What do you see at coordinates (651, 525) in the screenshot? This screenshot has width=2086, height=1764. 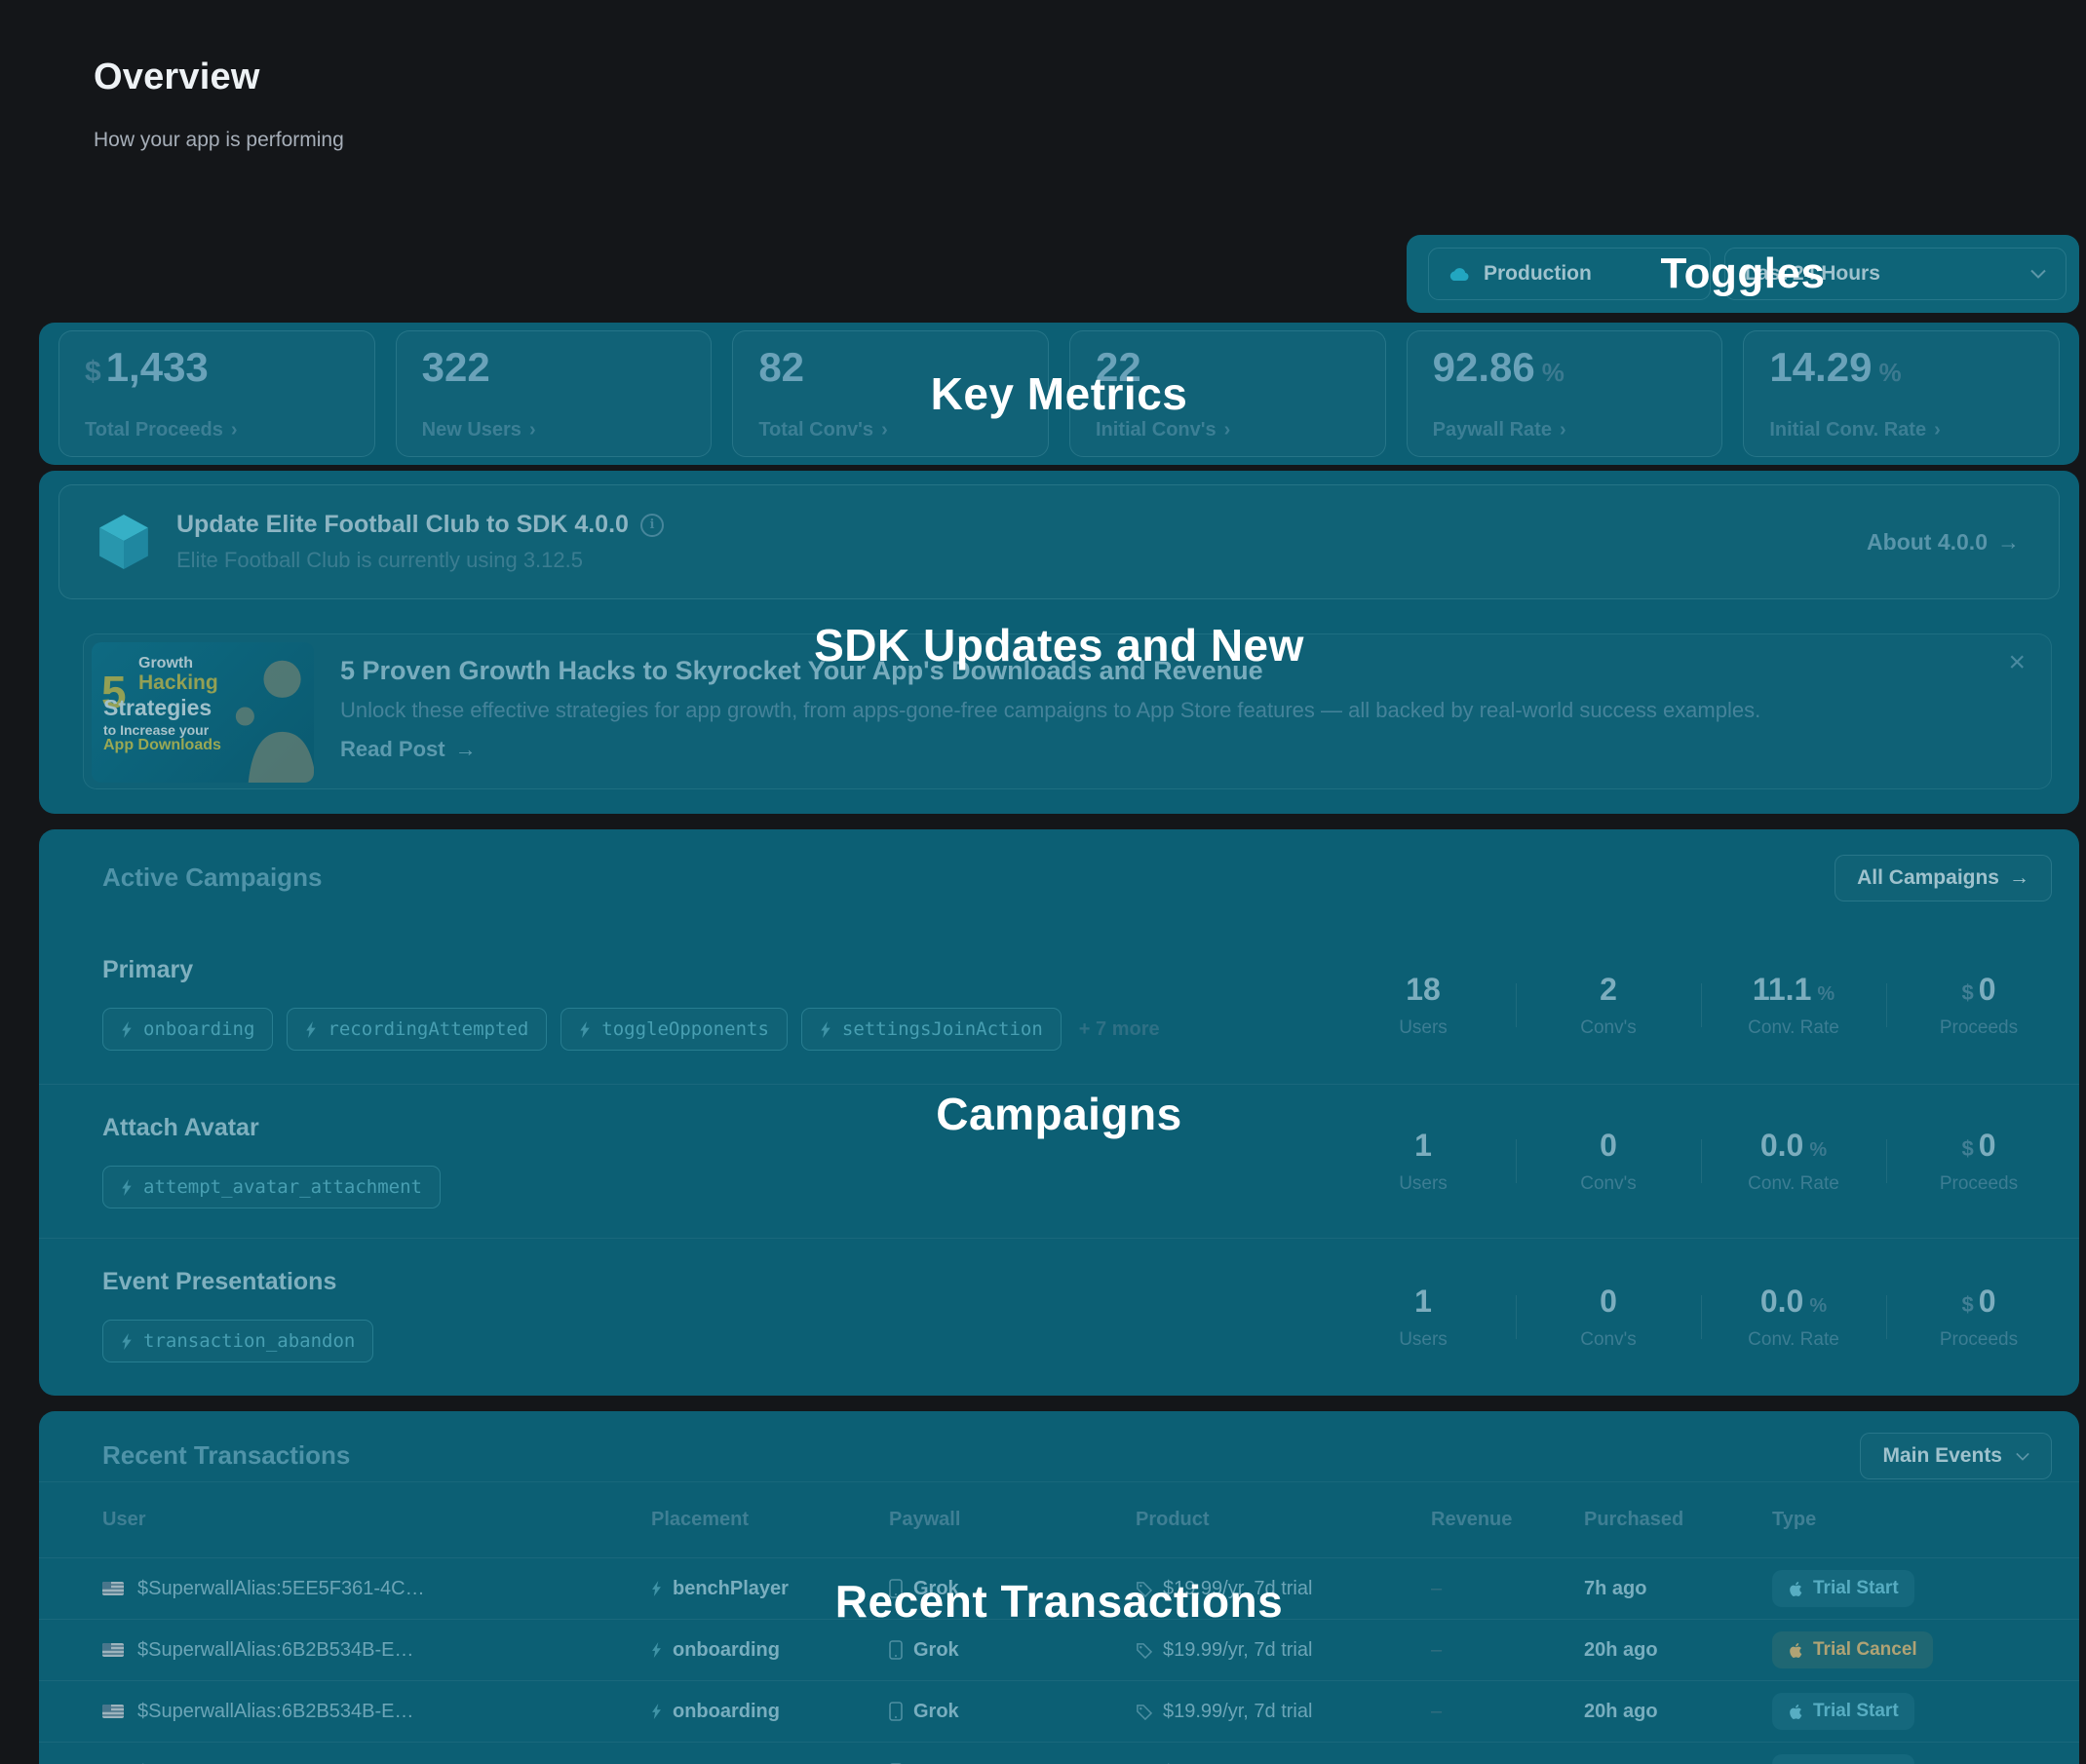 I see `info-icon` at bounding box center [651, 525].